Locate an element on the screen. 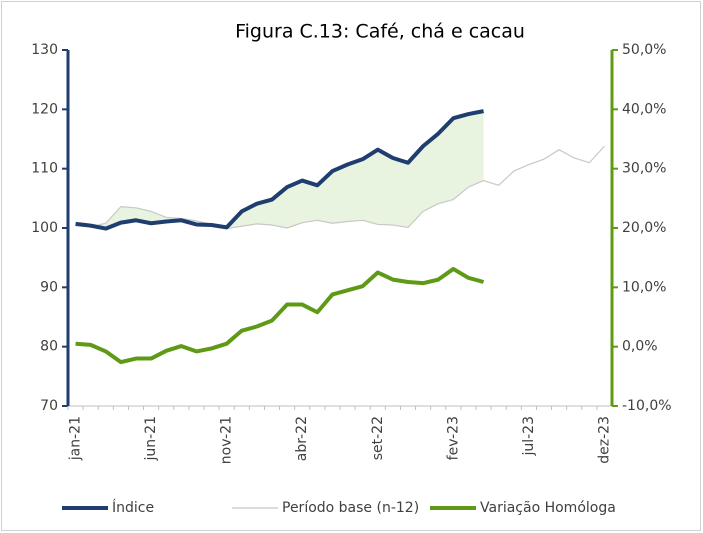  y2-tick-label: 40,0% is located at coordinates (644, 109).